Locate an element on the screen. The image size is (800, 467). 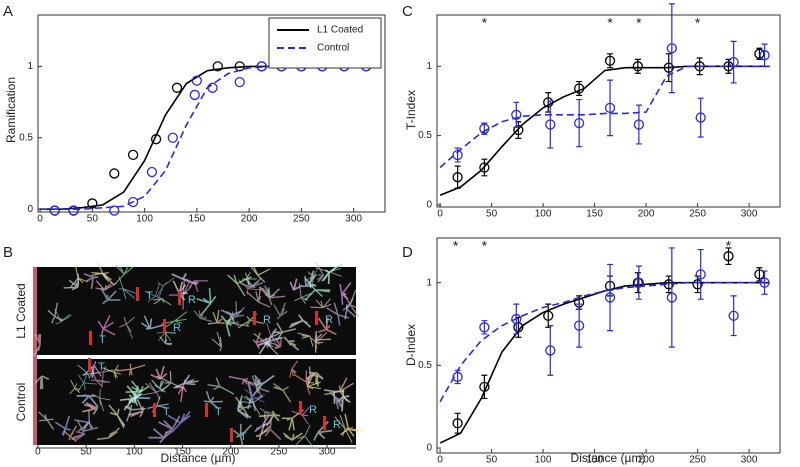
panel-label: A is located at coordinates (8, 11).